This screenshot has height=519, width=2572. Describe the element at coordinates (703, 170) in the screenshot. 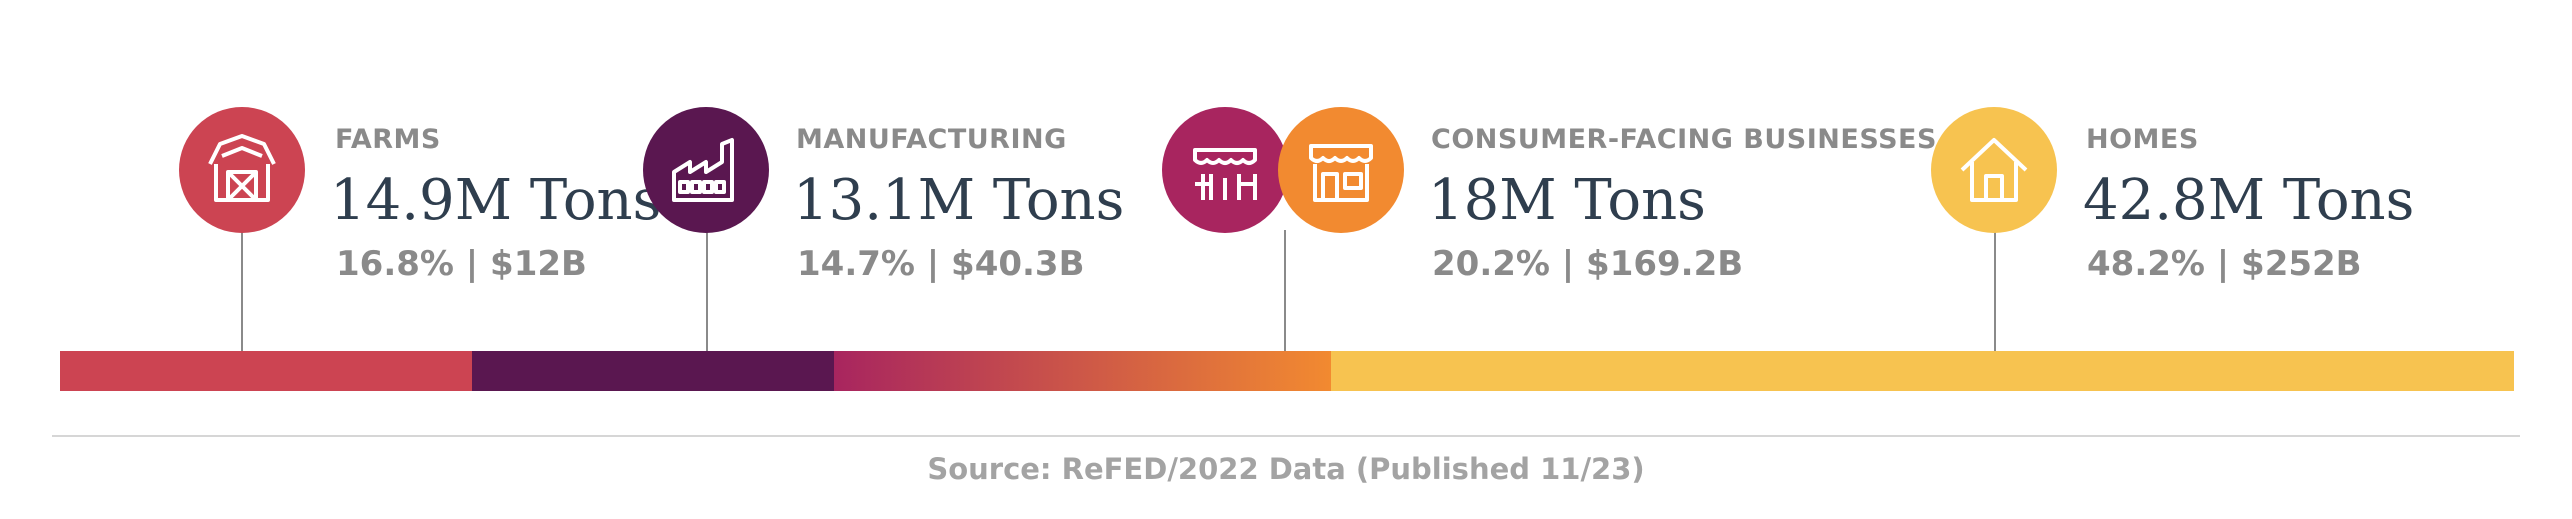

I see `factory-icon` at that location.